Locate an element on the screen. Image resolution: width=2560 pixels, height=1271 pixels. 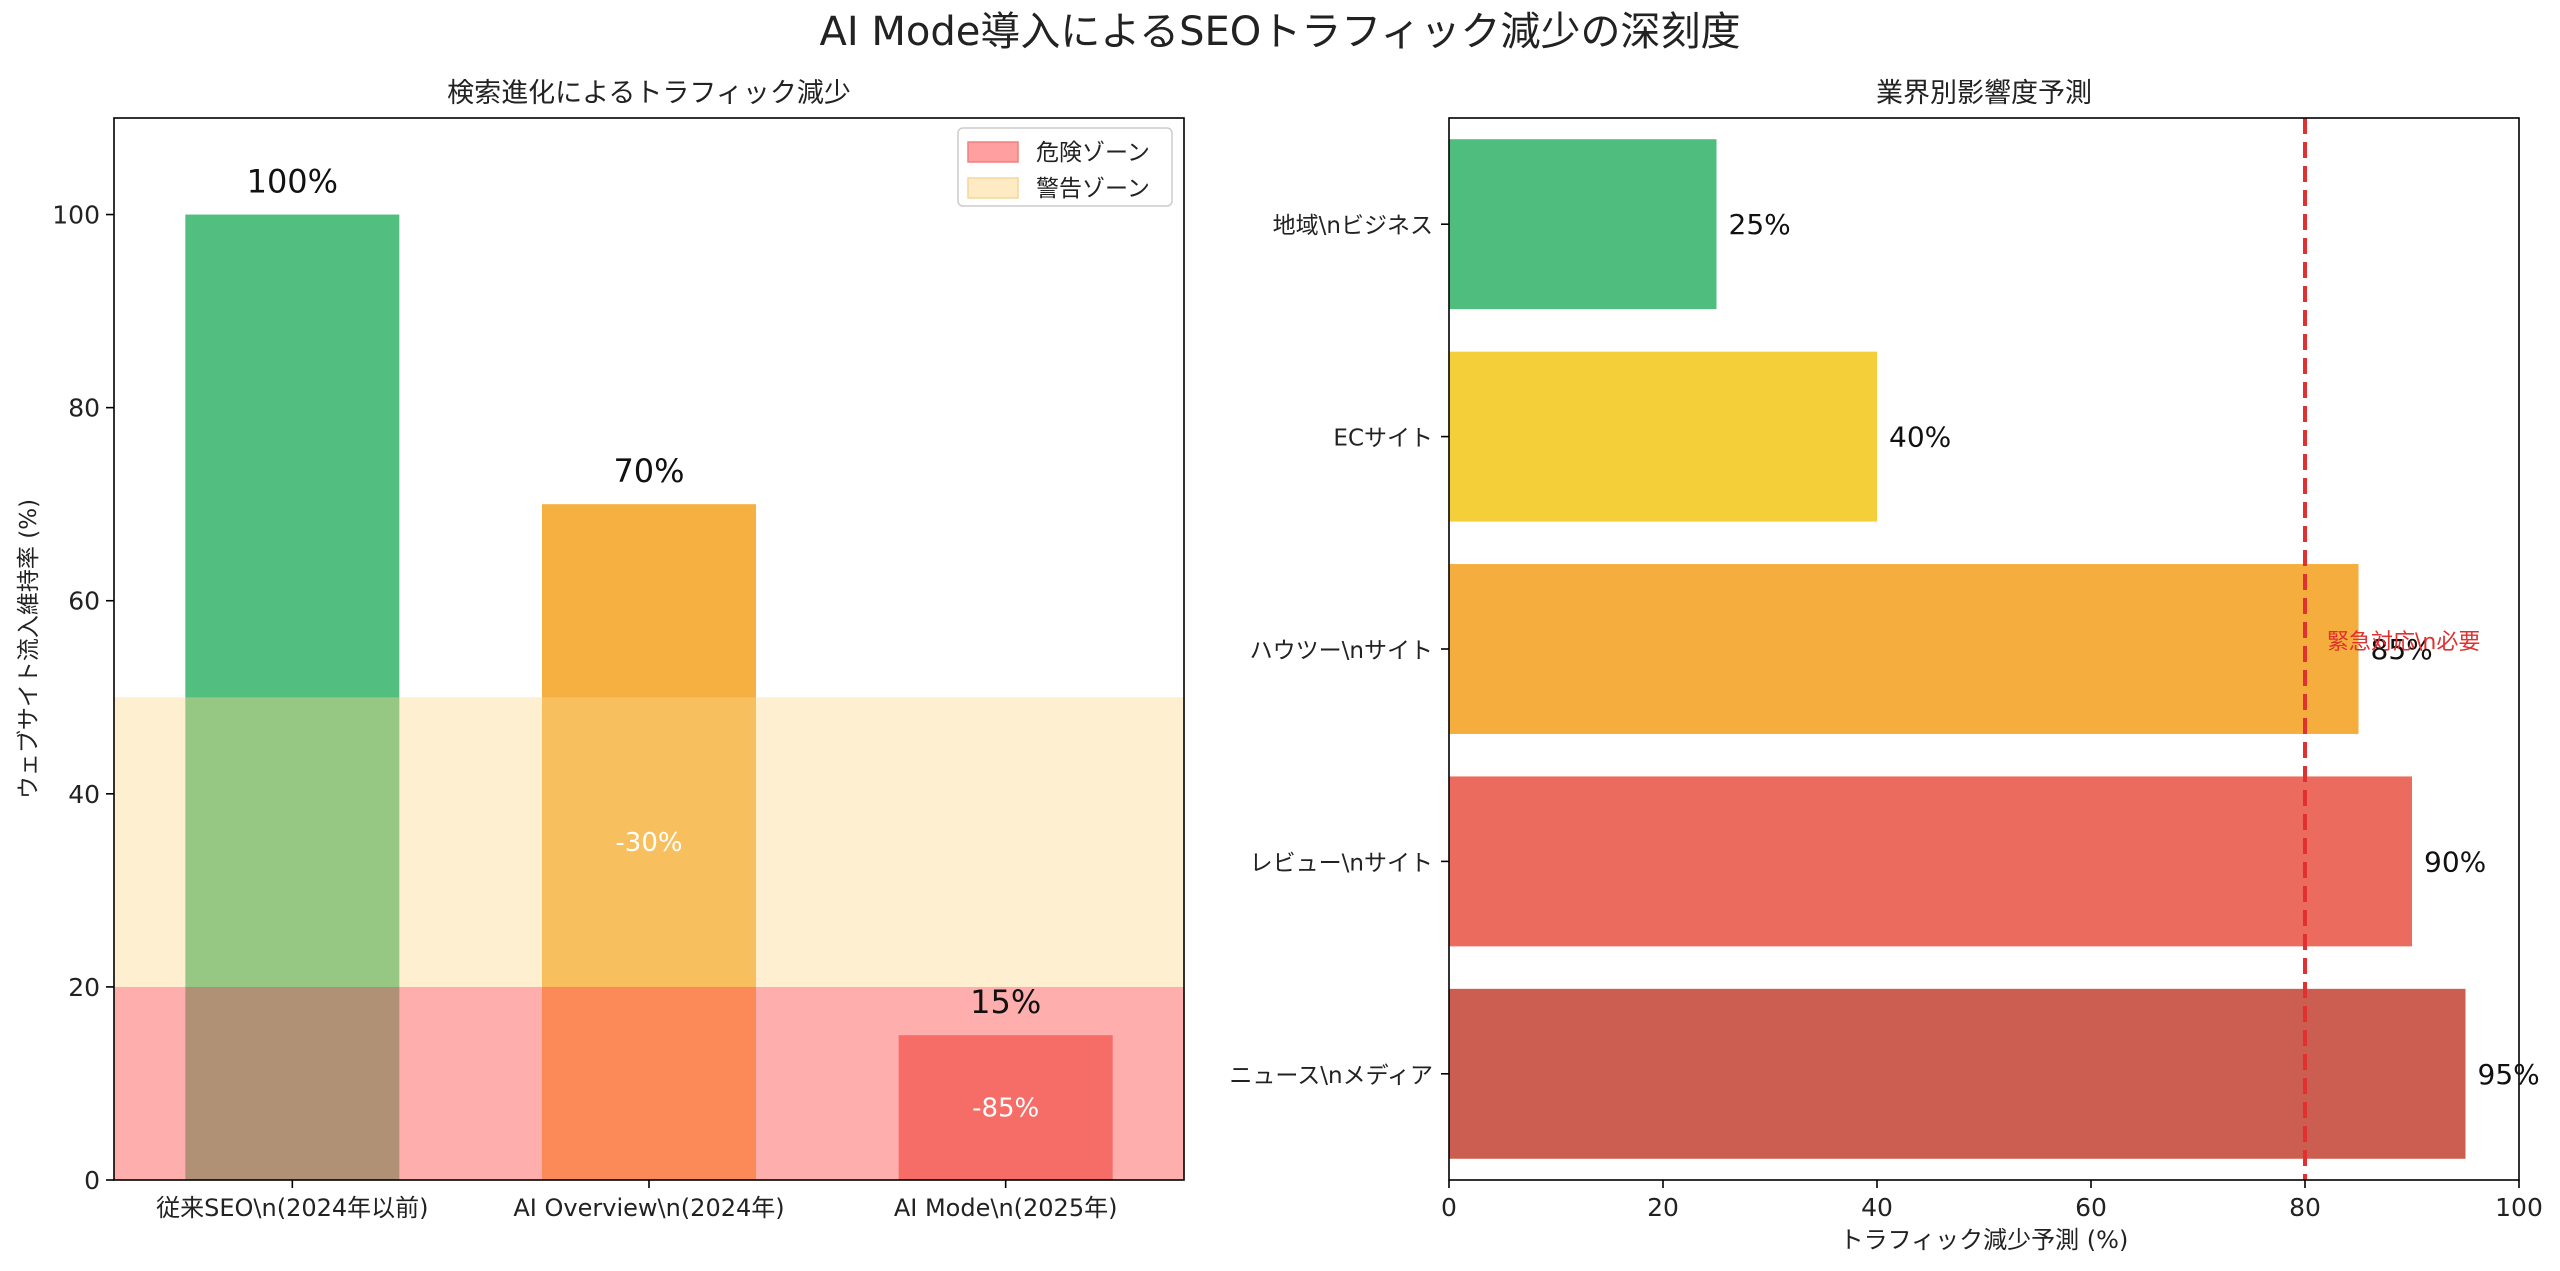
hbar-value-label: 25% is located at coordinates (1760, 224).